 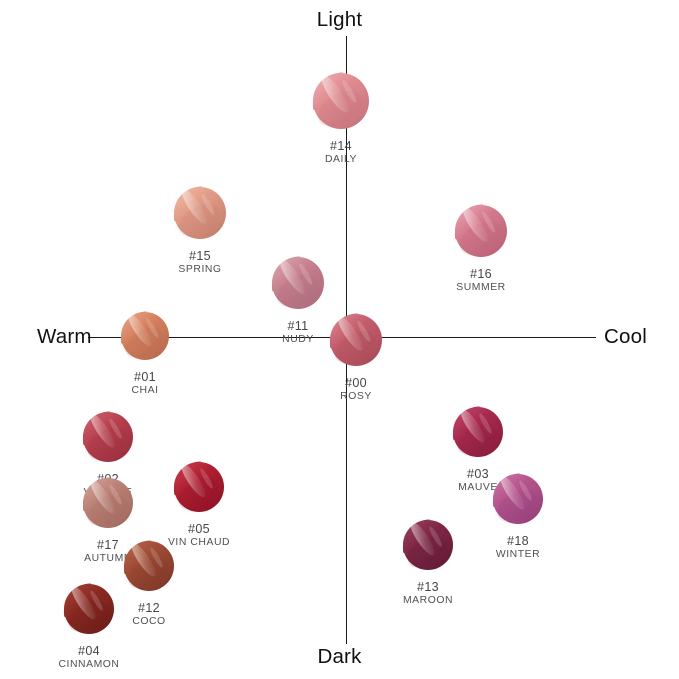 I want to click on swatch-name: COCO, so click(x=149, y=622).